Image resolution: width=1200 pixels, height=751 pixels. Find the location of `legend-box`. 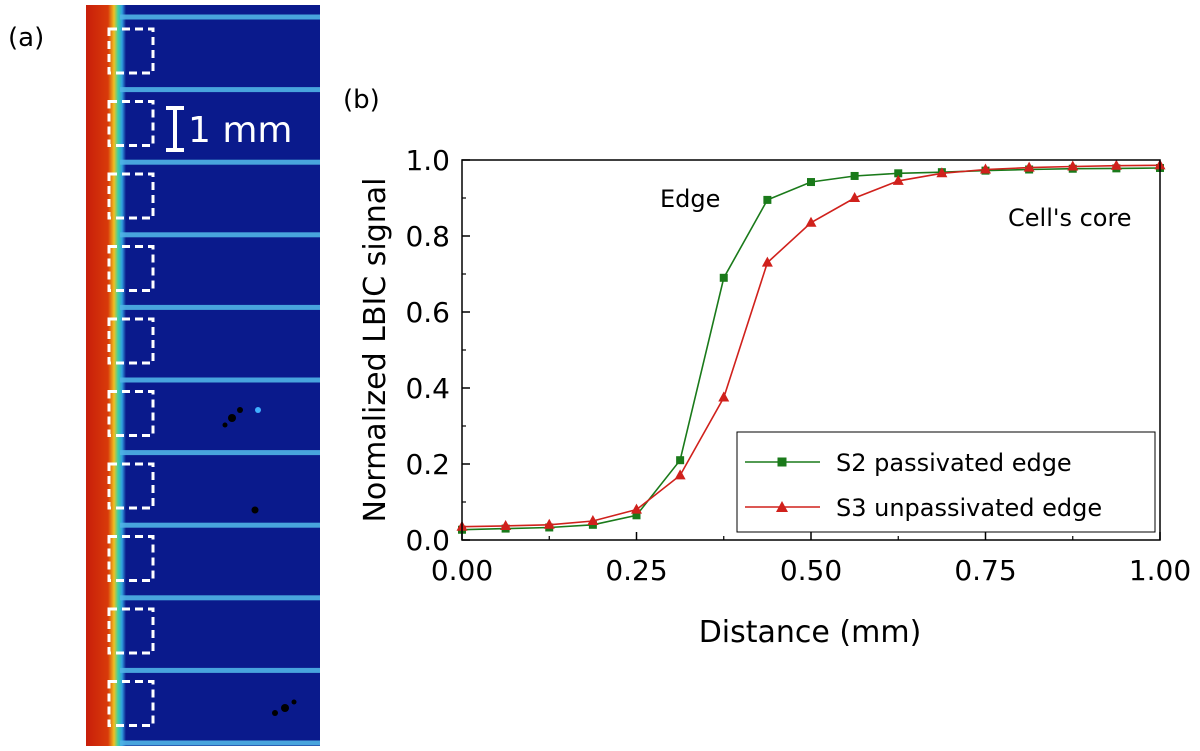

legend-box is located at coordinates (946, 482).